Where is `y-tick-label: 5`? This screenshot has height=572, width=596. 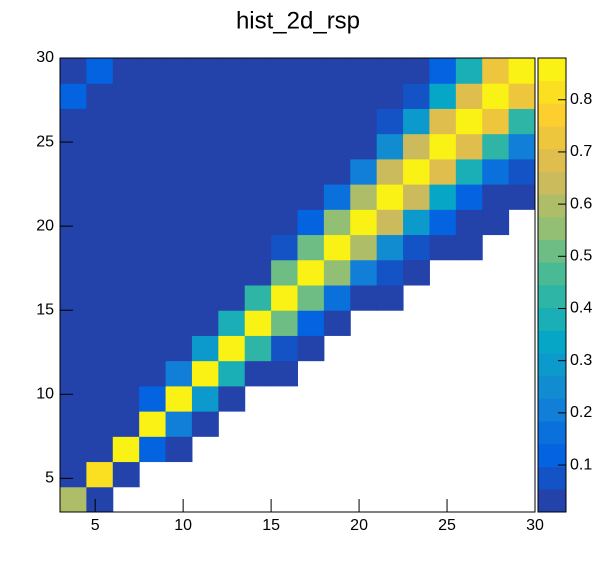
y-tick-label: 5 is located at coordinates (49, 478).